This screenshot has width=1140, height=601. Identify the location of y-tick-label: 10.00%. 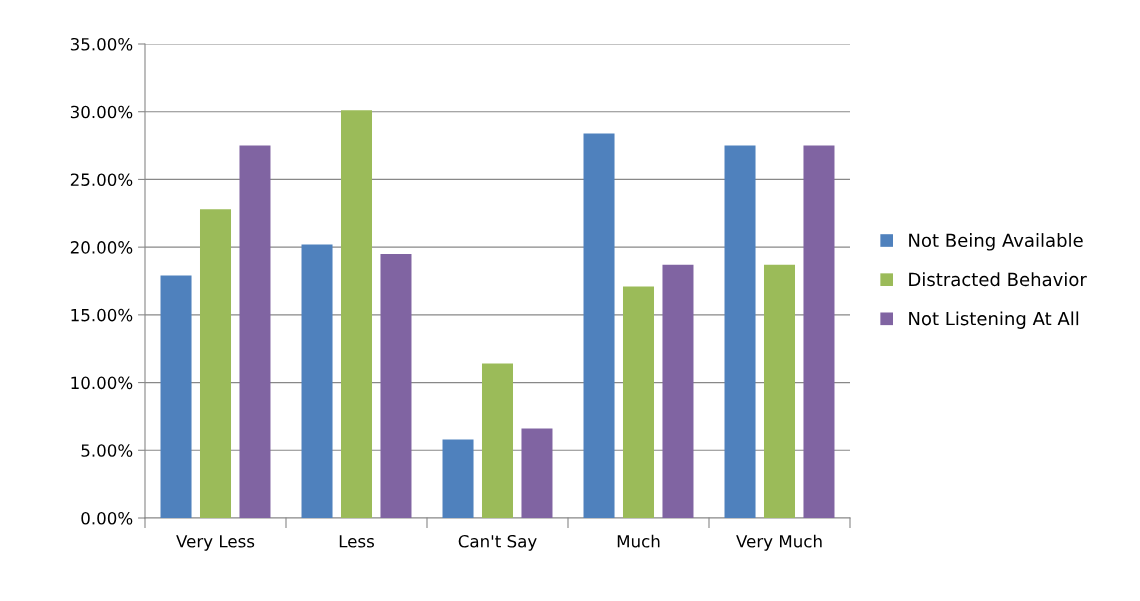
(102, 383).